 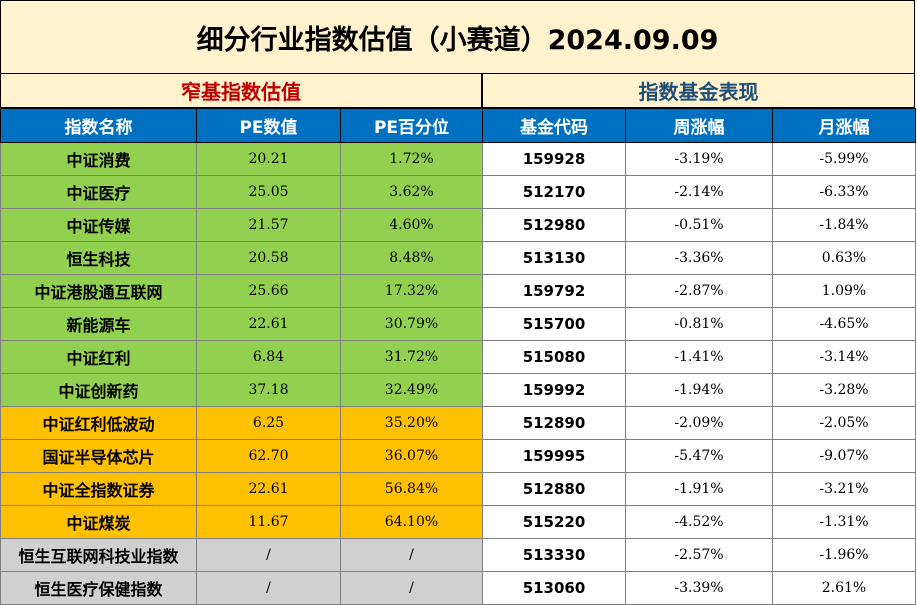 What do you see at coordinates (844, 159) in the screenshot?
I see `monthly-change-cell: -5.99%` at bounding box center [844, 159].